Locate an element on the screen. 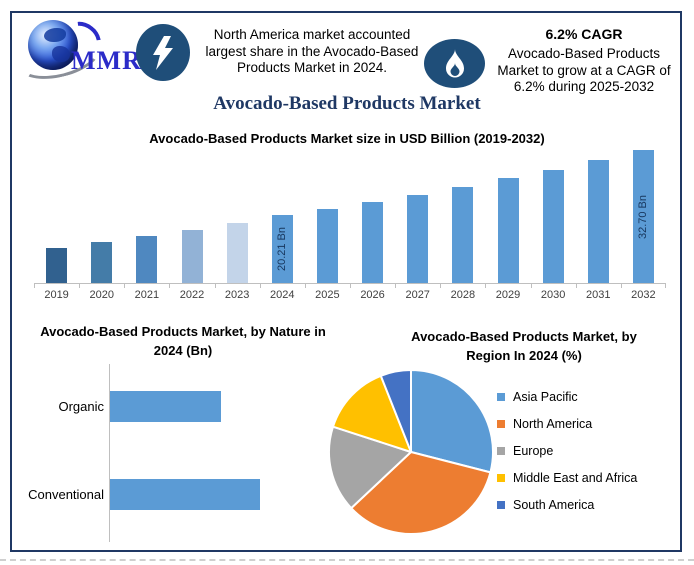 The width and height of the screenshot is (694, 565). region-pie-chart is located at coordinates (411, 452).